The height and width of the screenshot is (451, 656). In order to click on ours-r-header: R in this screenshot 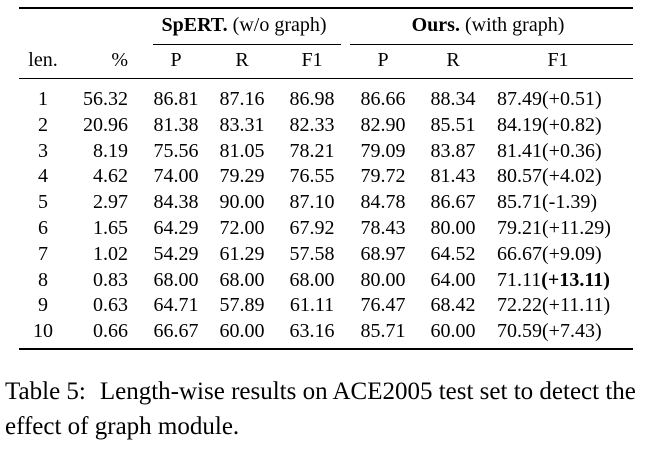, I will do `click(453, 60)`.